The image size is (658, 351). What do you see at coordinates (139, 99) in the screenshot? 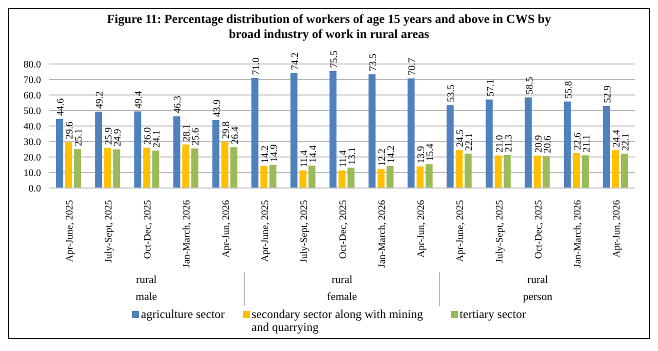
I see `data-label: 49.4` at bounding box center [139, 99].